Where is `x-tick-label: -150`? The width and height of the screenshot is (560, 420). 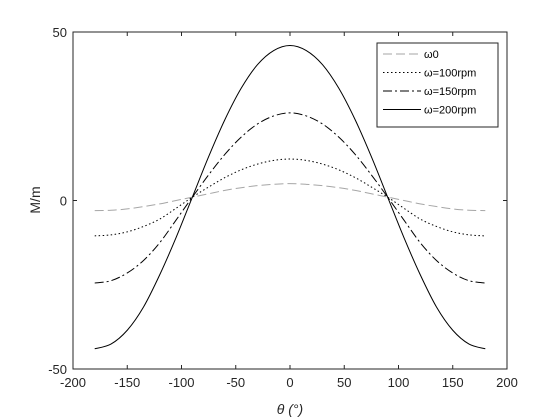
x-tick-label: -150 is located at coordinates (127, 382).